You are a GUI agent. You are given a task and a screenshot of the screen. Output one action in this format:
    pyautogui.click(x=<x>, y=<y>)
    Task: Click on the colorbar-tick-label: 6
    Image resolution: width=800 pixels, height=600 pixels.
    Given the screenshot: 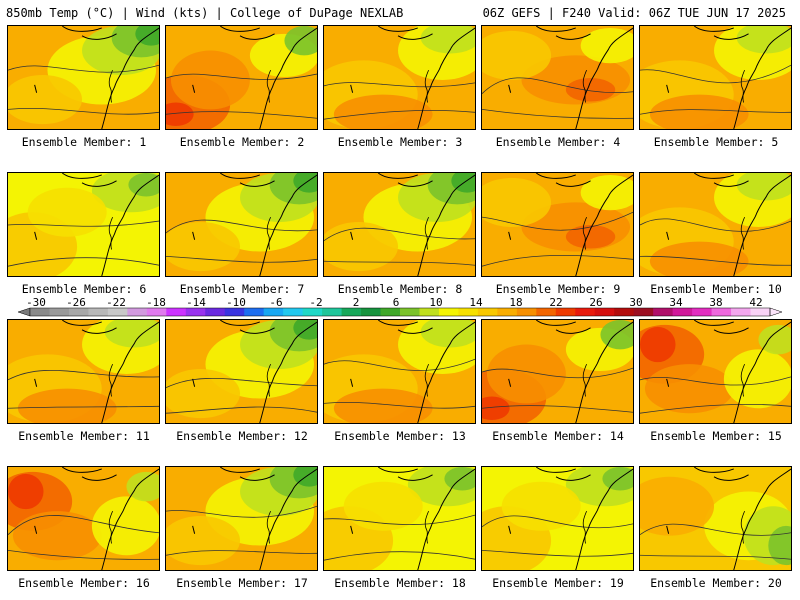 What is the action you would take?
    pyautogui.click(x=396, y=303)
    